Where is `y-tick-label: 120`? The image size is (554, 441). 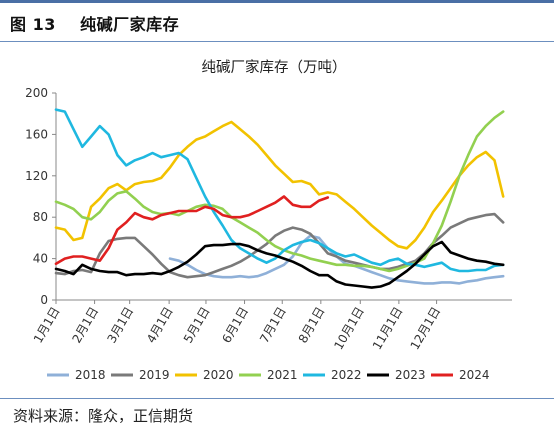
y-tick-label: 120 is located at coordinates (36, 176).